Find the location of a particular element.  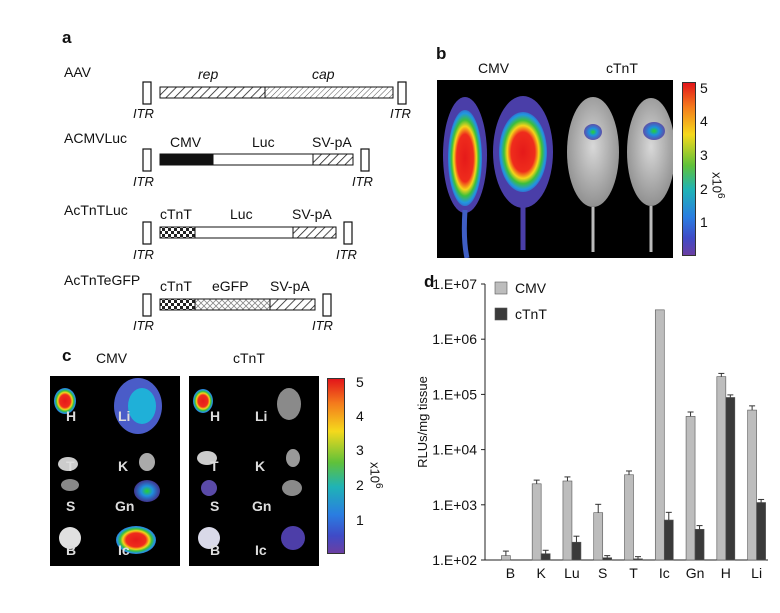

panel-c-ctnt-organ-s: S is located at coordinates (215, 506).